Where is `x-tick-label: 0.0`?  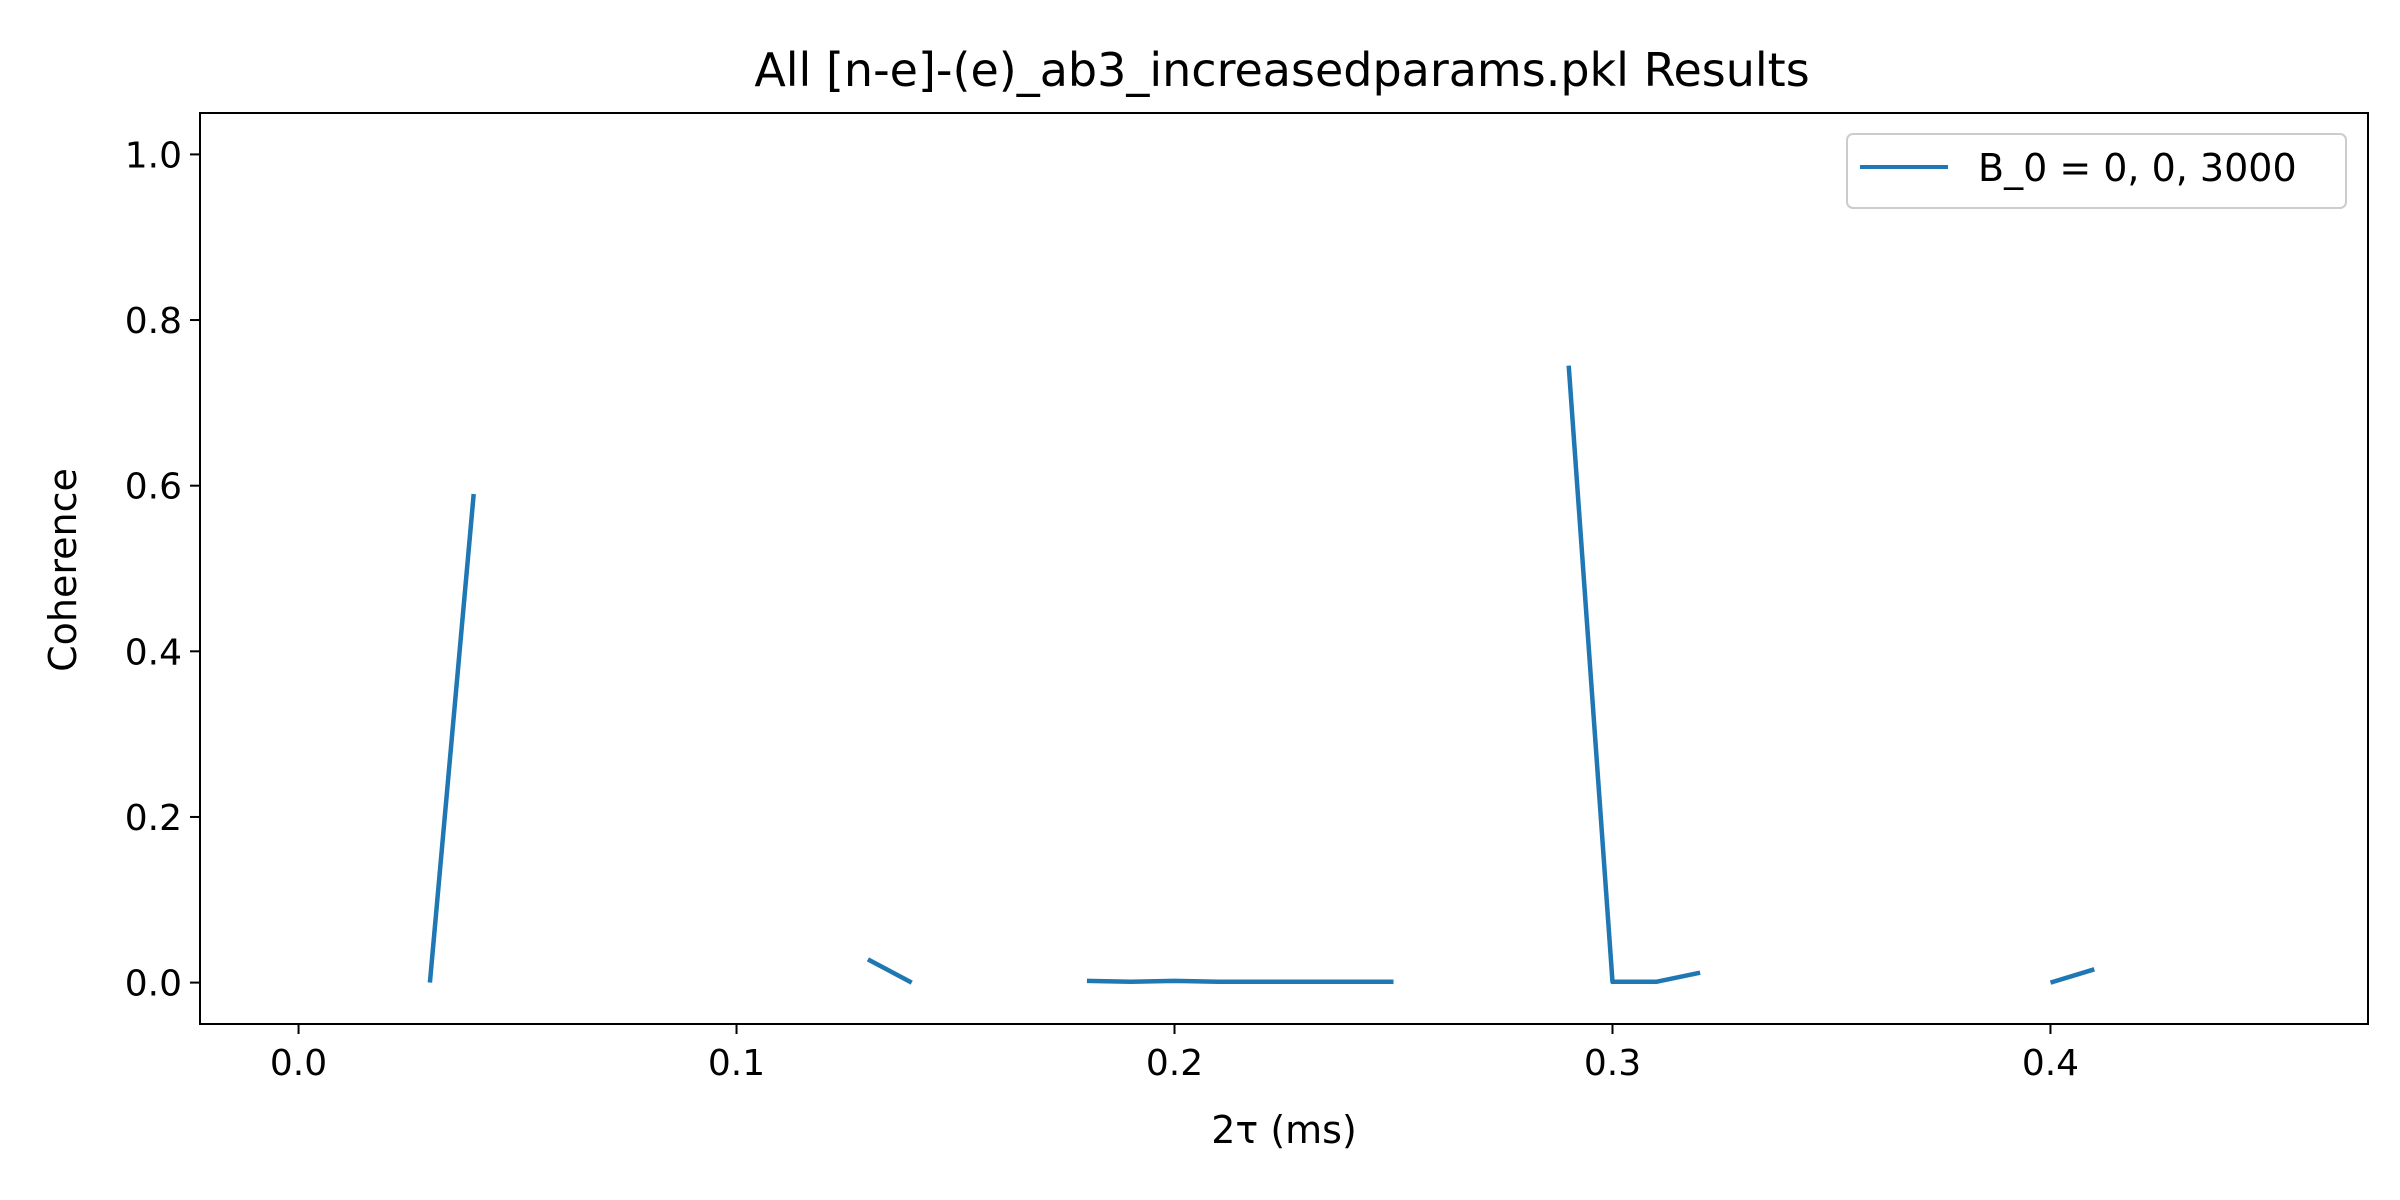 x-tick-label: 0.0 is located at coordinates (298, 1063).